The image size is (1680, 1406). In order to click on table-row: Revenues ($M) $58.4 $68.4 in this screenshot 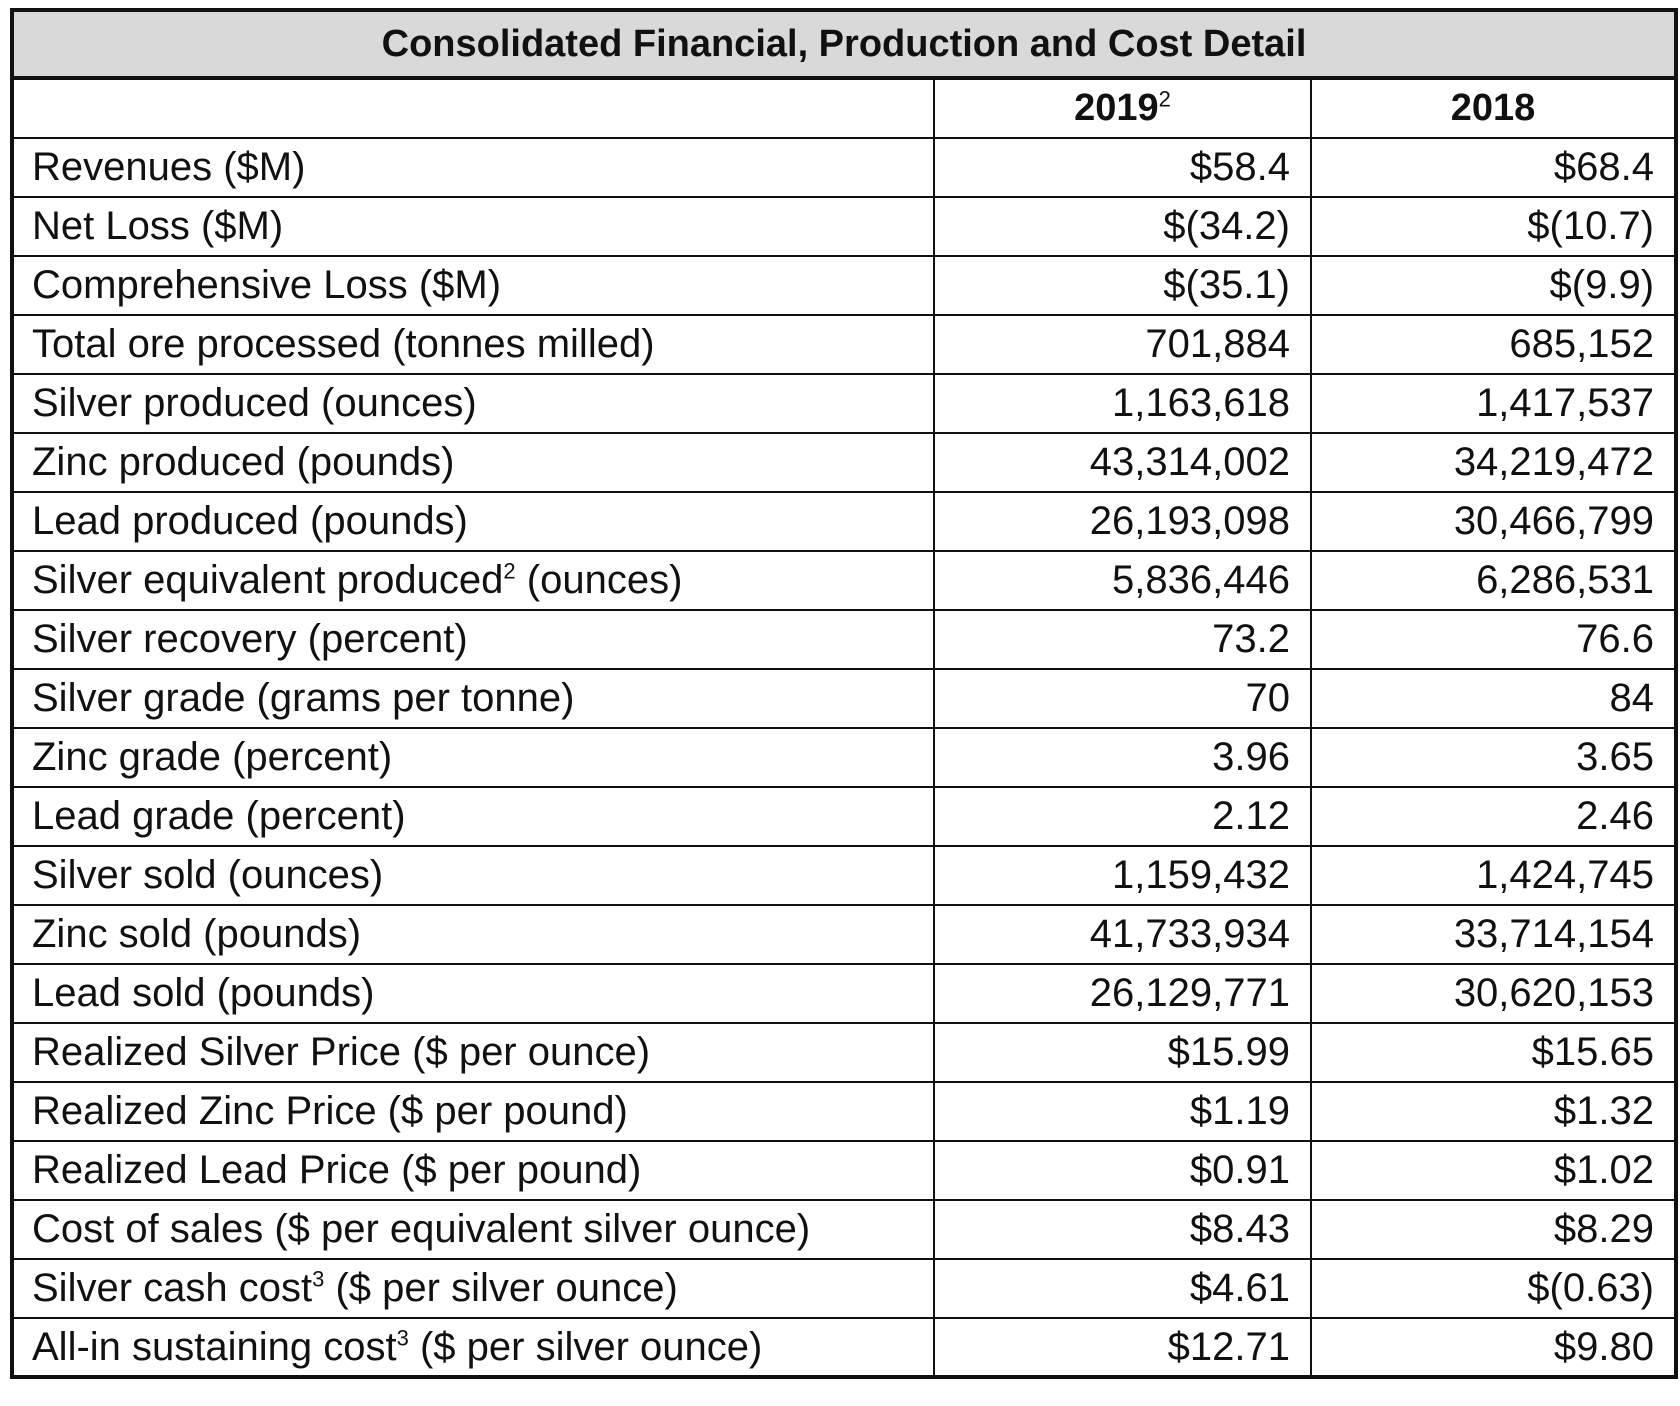, I will do `click(844, 167)`.